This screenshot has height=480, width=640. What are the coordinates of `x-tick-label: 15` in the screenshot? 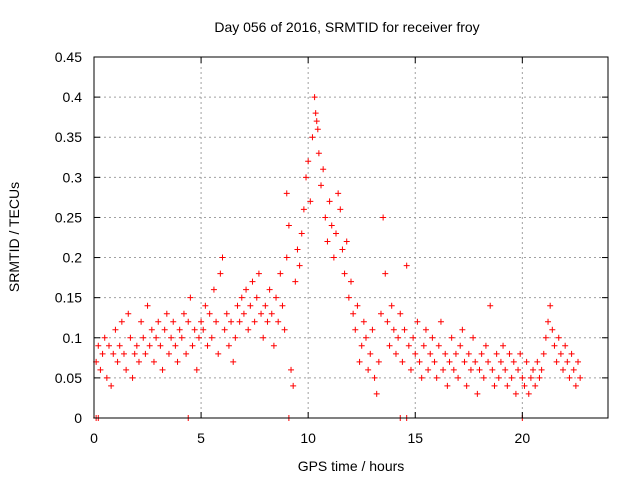 It's located at (415, 438).